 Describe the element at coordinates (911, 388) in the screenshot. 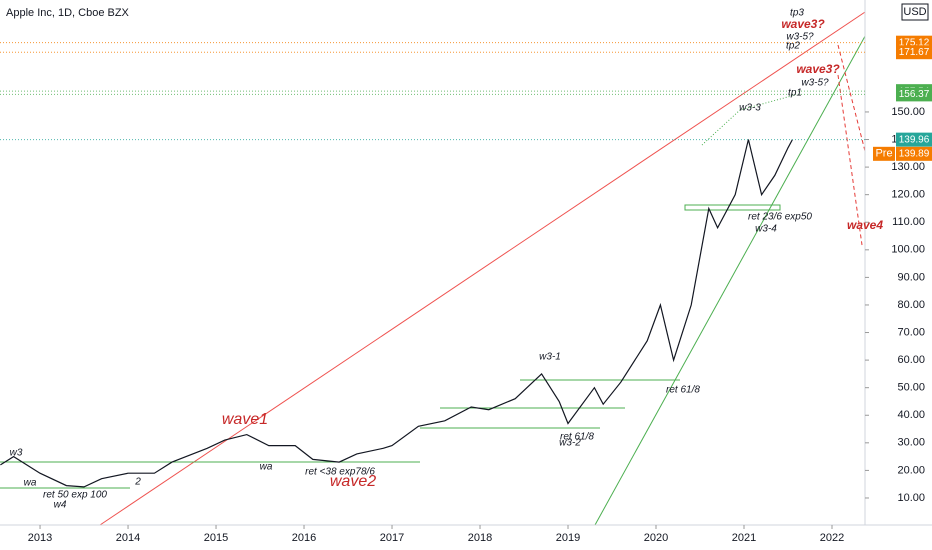

I see `y-tick-label: 50.00` at that location.